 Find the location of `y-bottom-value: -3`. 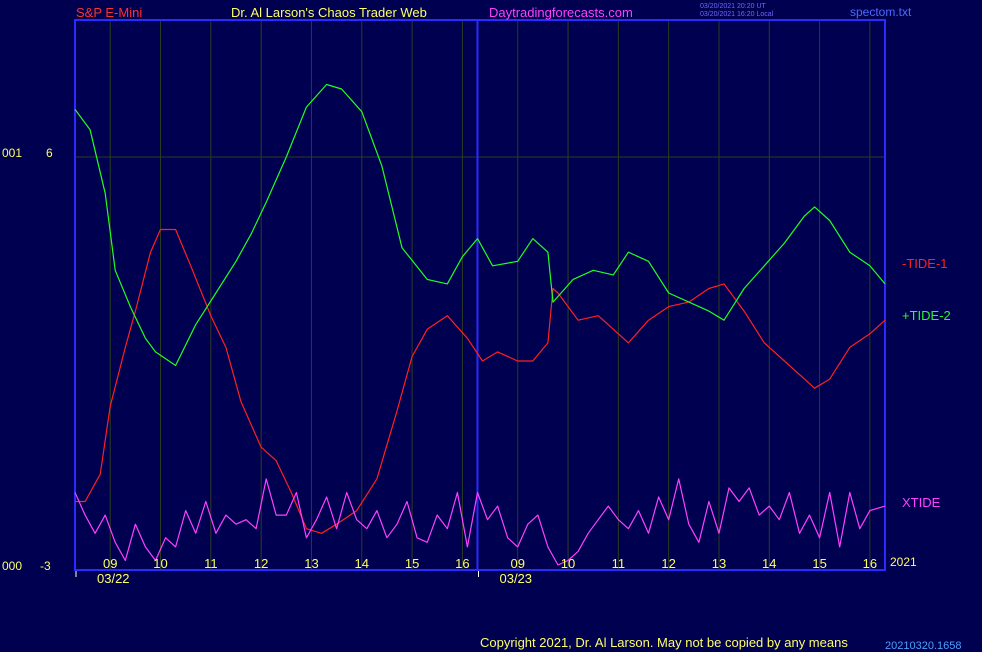

y-bottom-value: -3 is located at coordinates (45, 566).